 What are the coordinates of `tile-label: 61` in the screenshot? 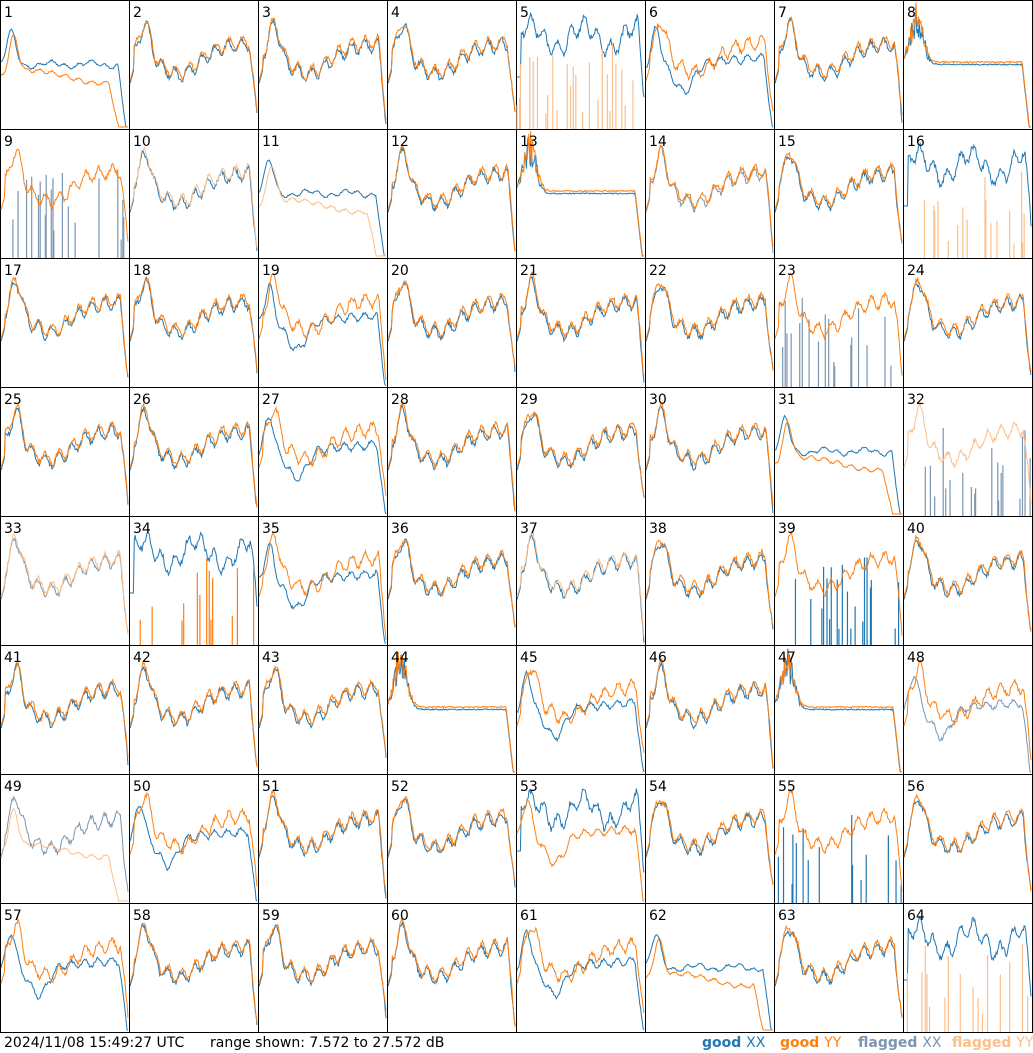 It's located at (529, 916).